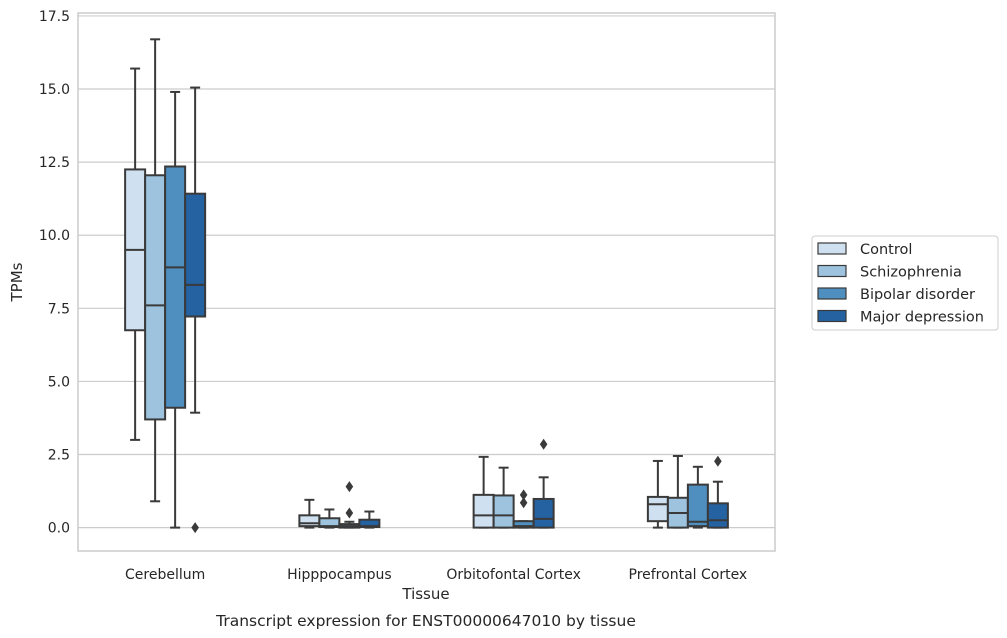 The width and height of the screenshot is (1007, 638). I want to click on y-tick-label: 0.0, so click(59, 529).